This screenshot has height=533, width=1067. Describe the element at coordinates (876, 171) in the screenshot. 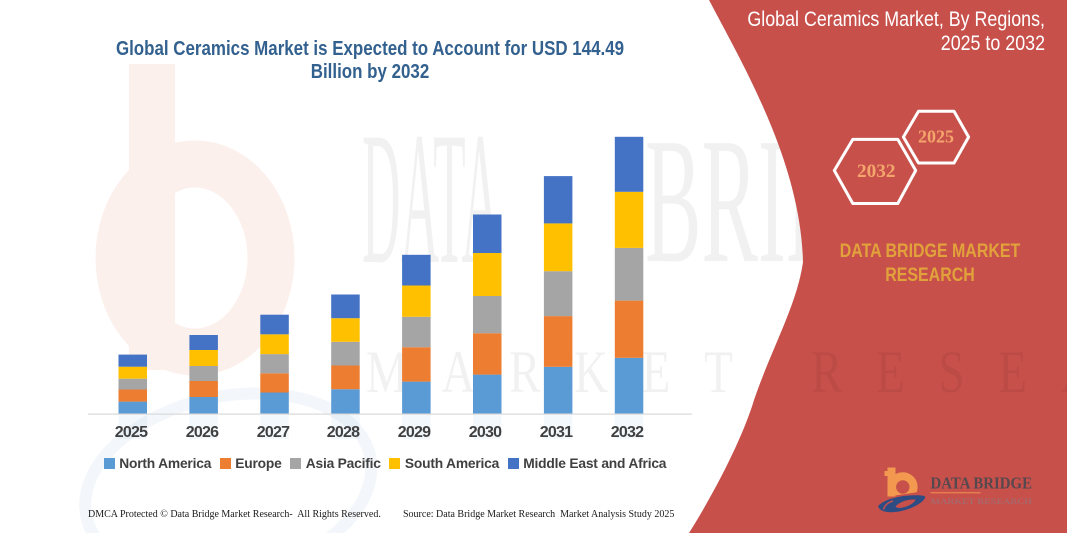

I see `svg-text: 2032` at that location.